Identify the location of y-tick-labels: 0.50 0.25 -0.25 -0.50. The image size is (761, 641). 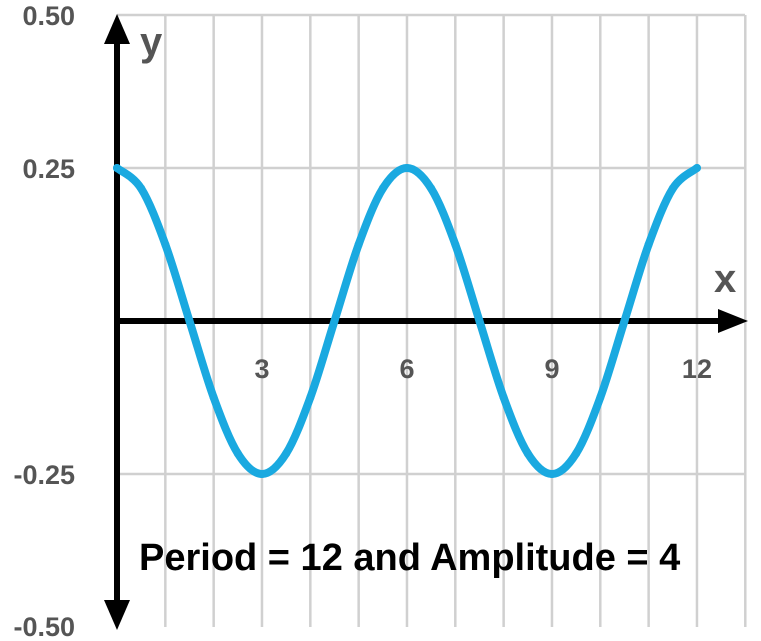
(44, 321).